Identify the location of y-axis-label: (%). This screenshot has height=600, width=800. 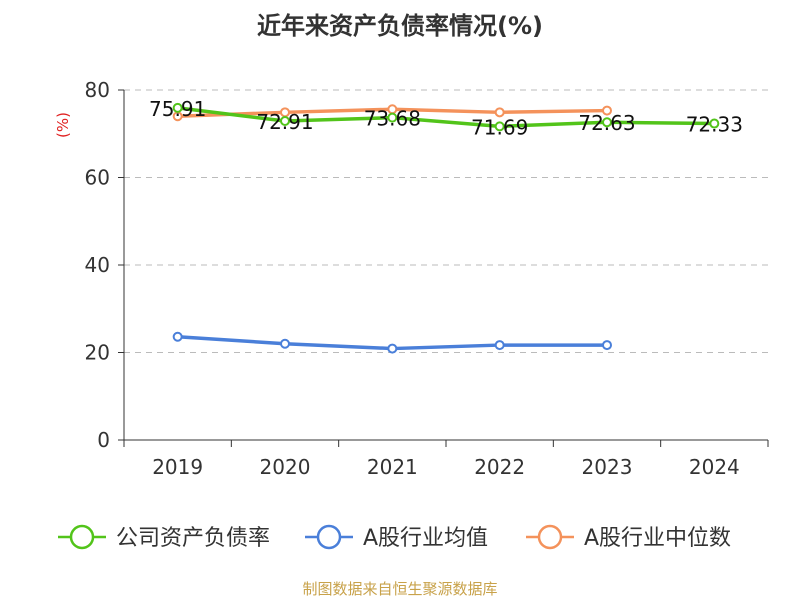
(63, 125).